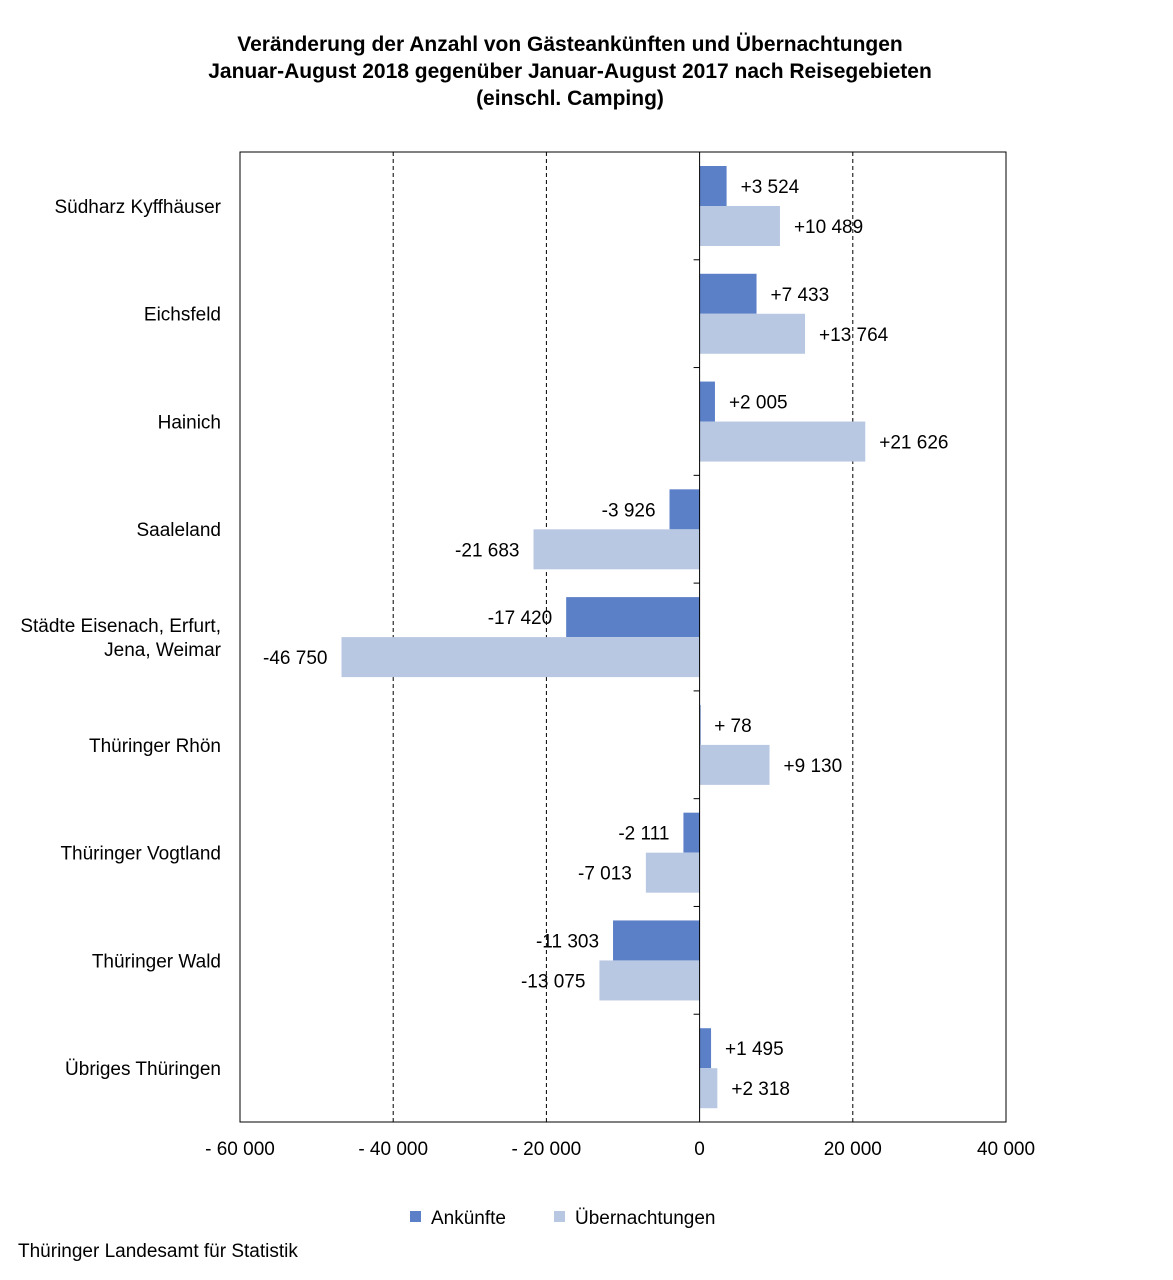  What do you see at coordinates (758, 403) in the screenshot?
I see `data-label: +2 005` at bounding box center [758, 403].